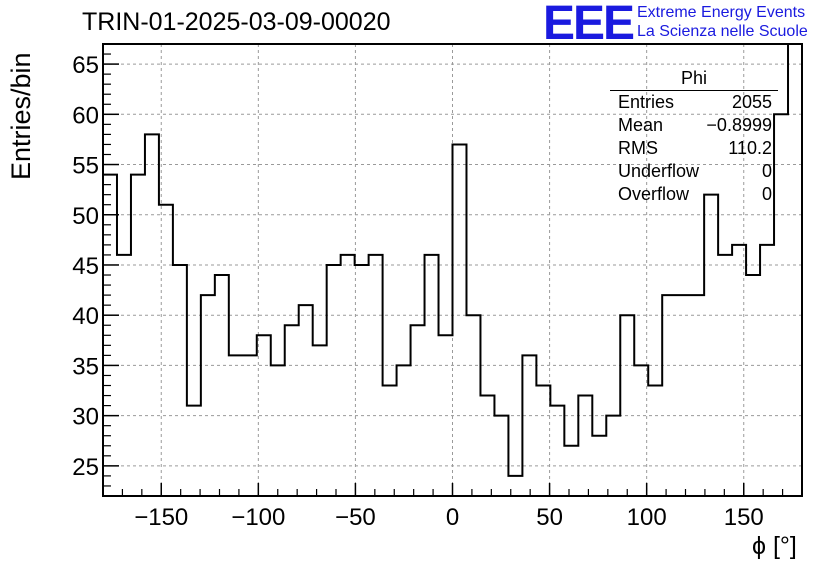 Image resolution: width=836 pixels, height=572 pixels. I want to click on stats-value: −0.8999, so click(739, 125).